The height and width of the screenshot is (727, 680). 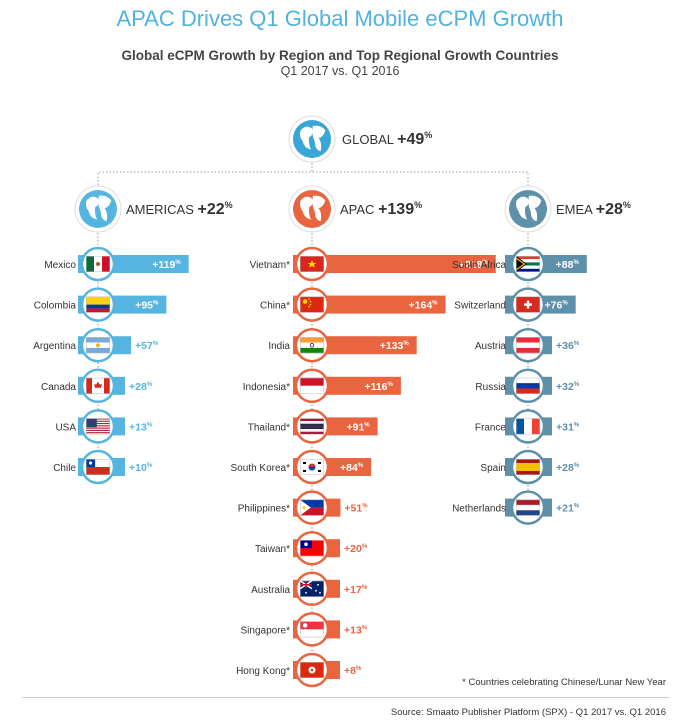 What do you see at coordinates (312, 385) in the screenshot?
I see `flag-indonesia-icon` at bounding box center [312, 385].